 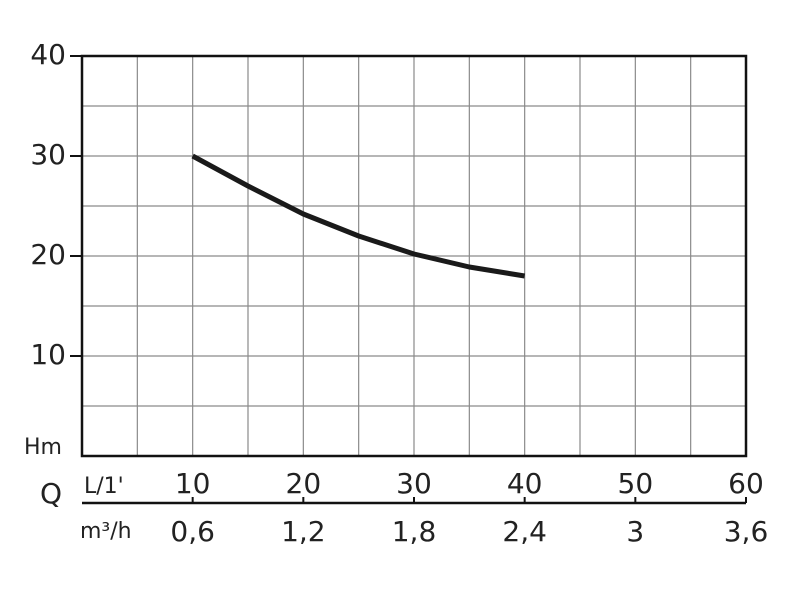 What do you see at coordinates (635, 531) in the screenshot?
I see `x2-tick-label: 3` at bounding box center [635, 531].